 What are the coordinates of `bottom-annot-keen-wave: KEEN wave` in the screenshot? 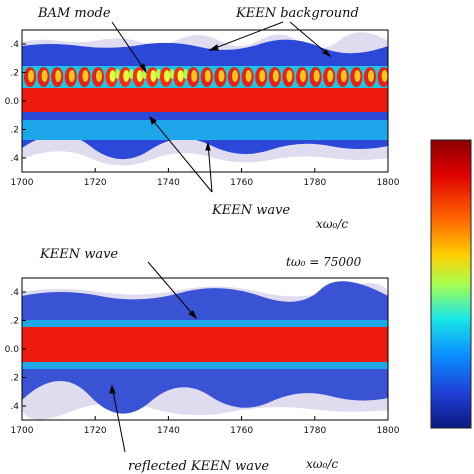 It's located at (78, 254).